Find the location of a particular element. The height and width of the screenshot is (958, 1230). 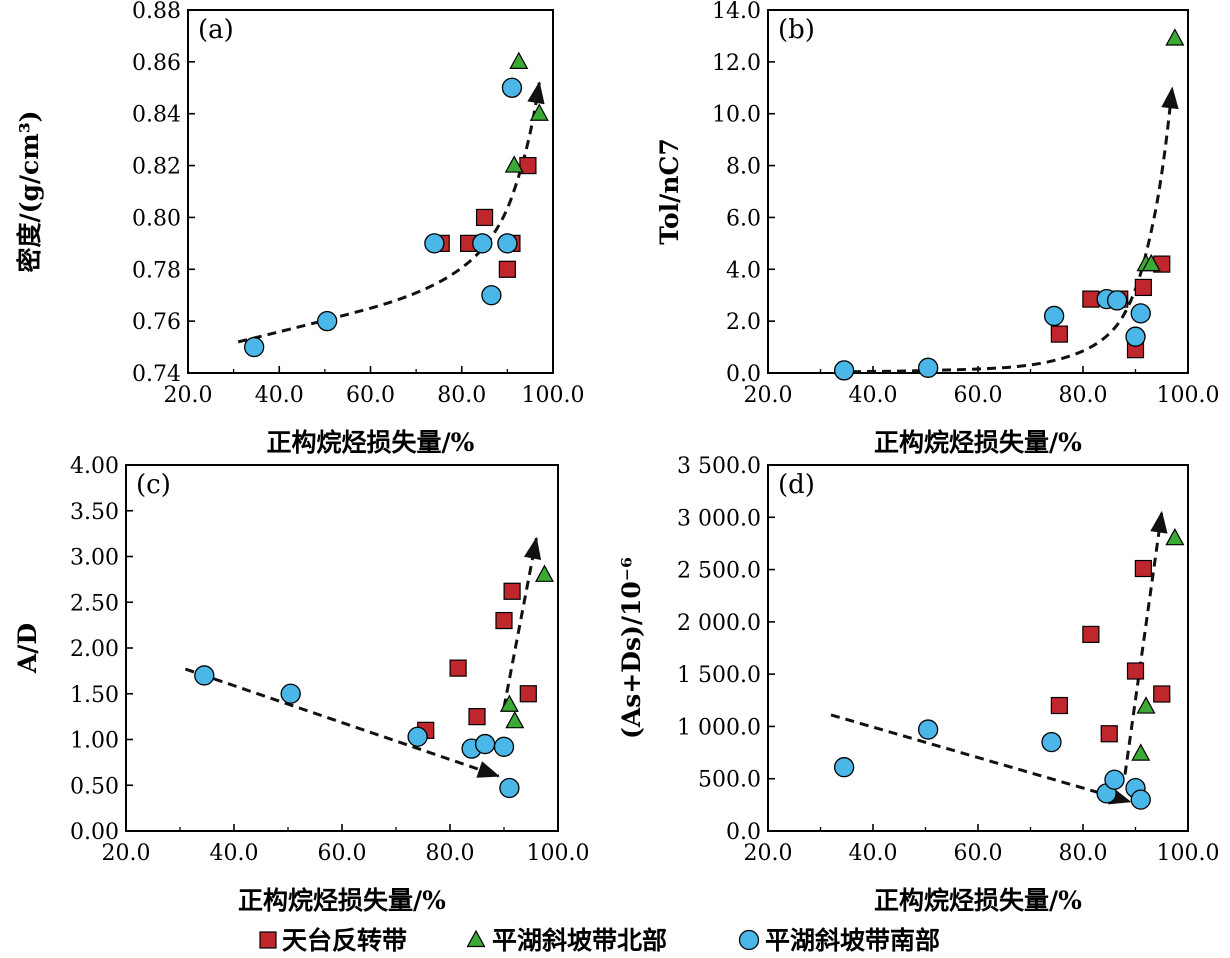

panel-label: (a) is located at coordinates (216, 30).